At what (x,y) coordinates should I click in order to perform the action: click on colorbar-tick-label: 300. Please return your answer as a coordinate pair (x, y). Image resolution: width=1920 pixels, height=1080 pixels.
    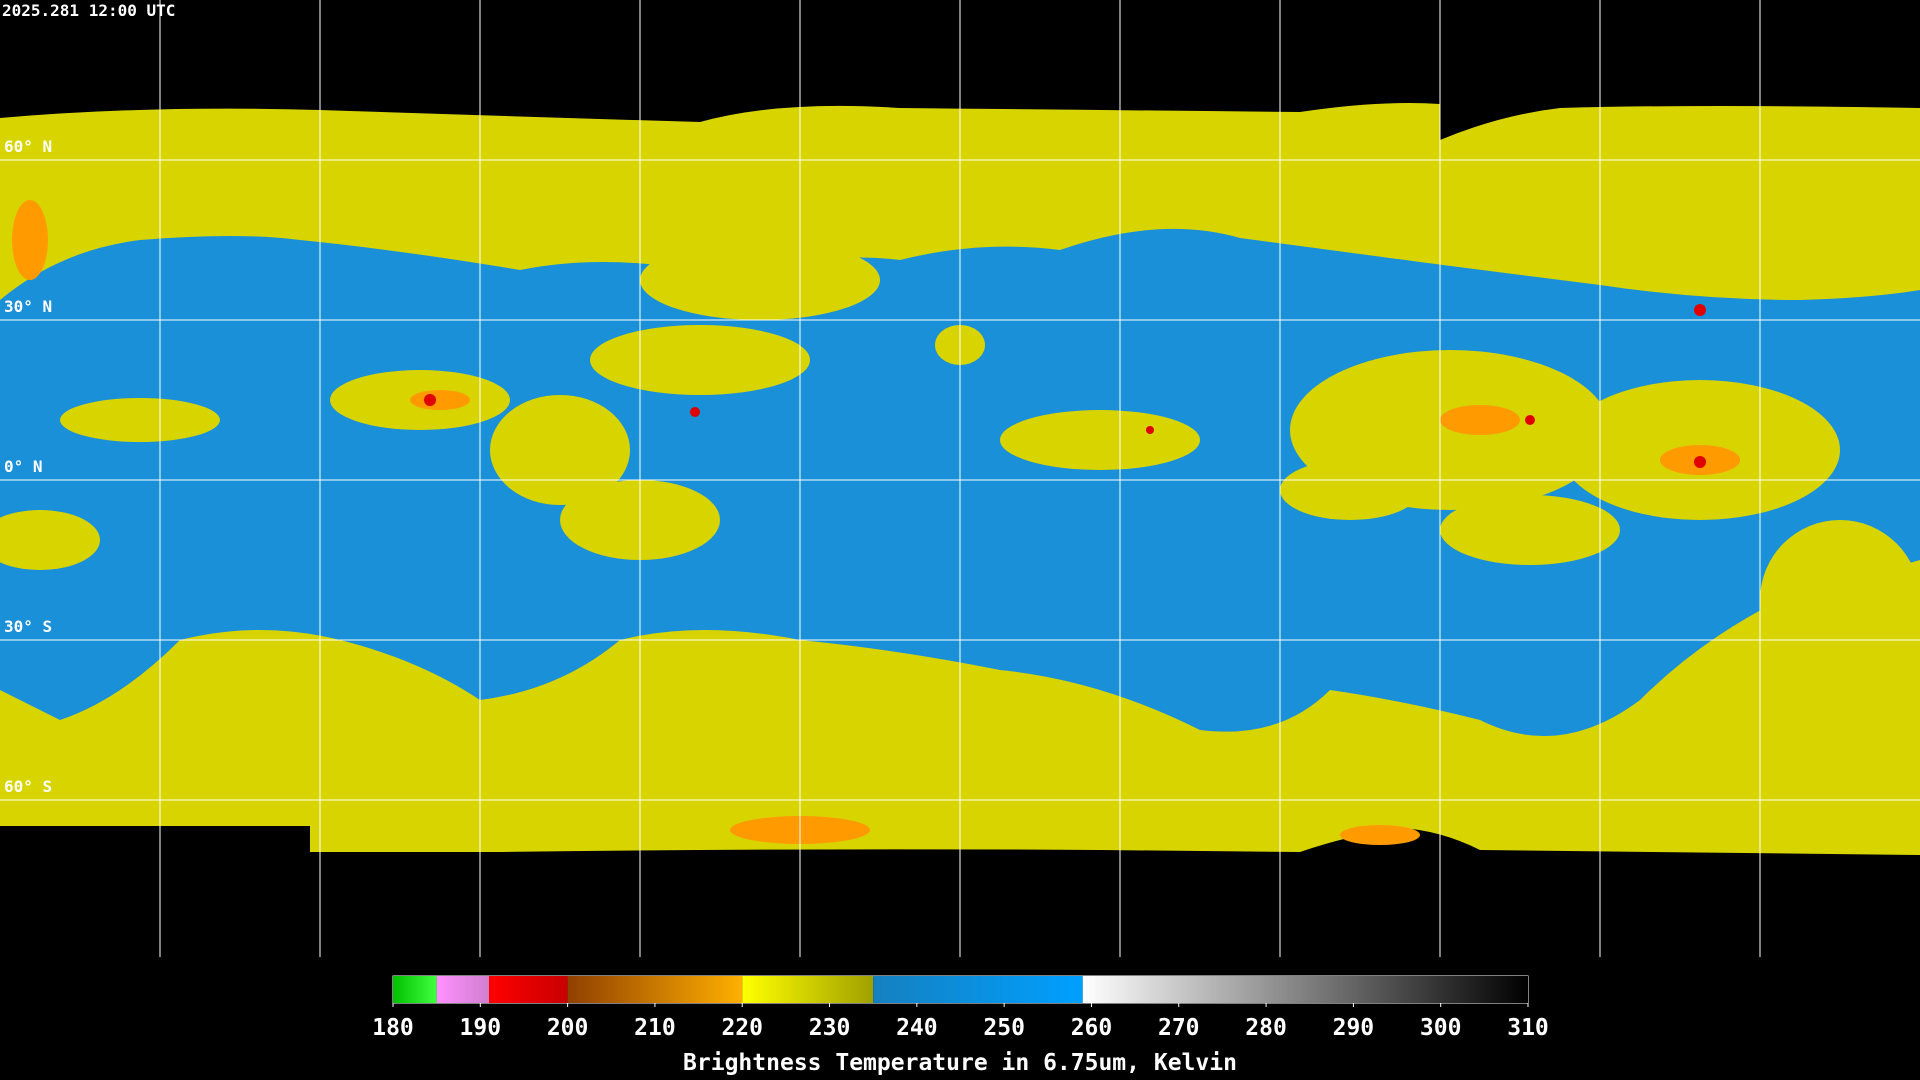
    Looking at the image, I should click on (1441, 1028).